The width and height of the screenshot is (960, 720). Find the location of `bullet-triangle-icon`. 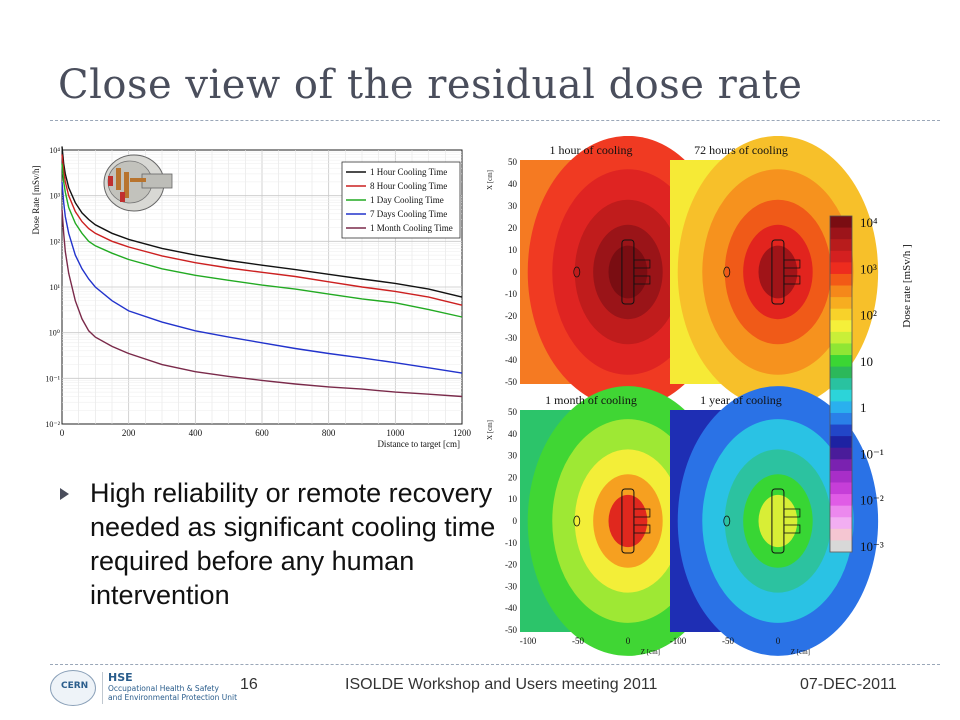

bullet-triangle-icon is located at coordinates (64, 494).